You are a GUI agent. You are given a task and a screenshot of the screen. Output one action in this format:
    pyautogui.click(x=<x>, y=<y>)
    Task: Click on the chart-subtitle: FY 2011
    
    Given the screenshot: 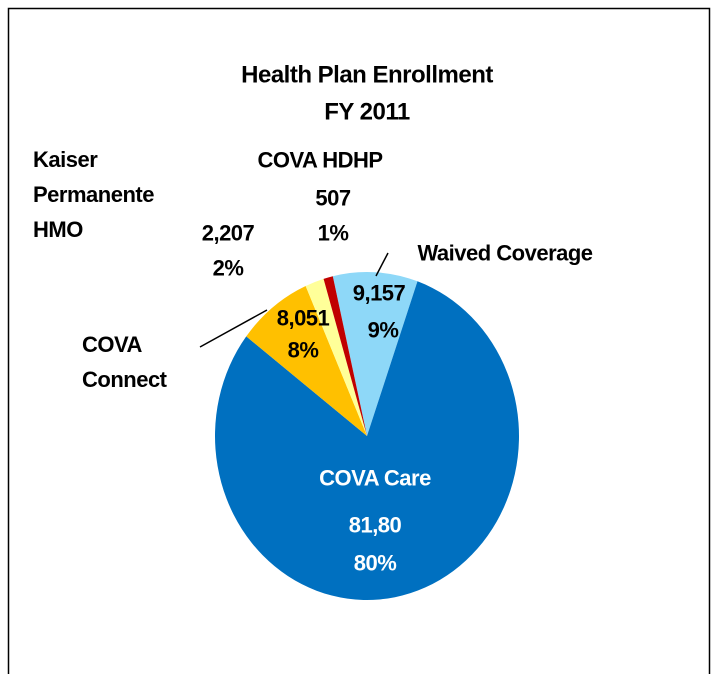 What is the action you would take?
    pyautogui.click(x=367, y=112)
    